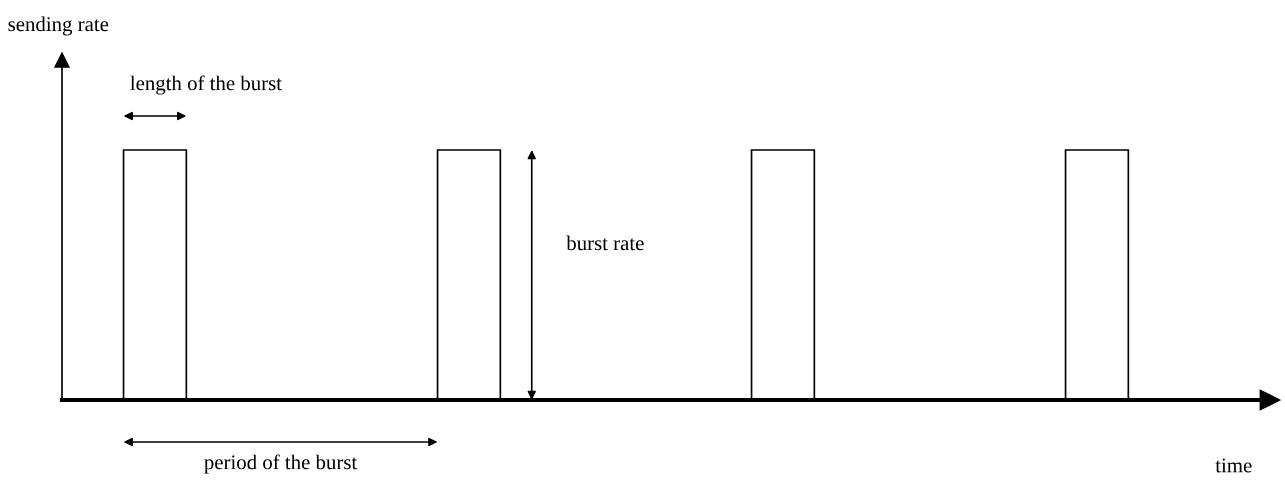 This screenshot has height=500, width=1285. Describe the element at coordinates (281, 464) in the screenshot. I see `text: period of the burst` at that location.